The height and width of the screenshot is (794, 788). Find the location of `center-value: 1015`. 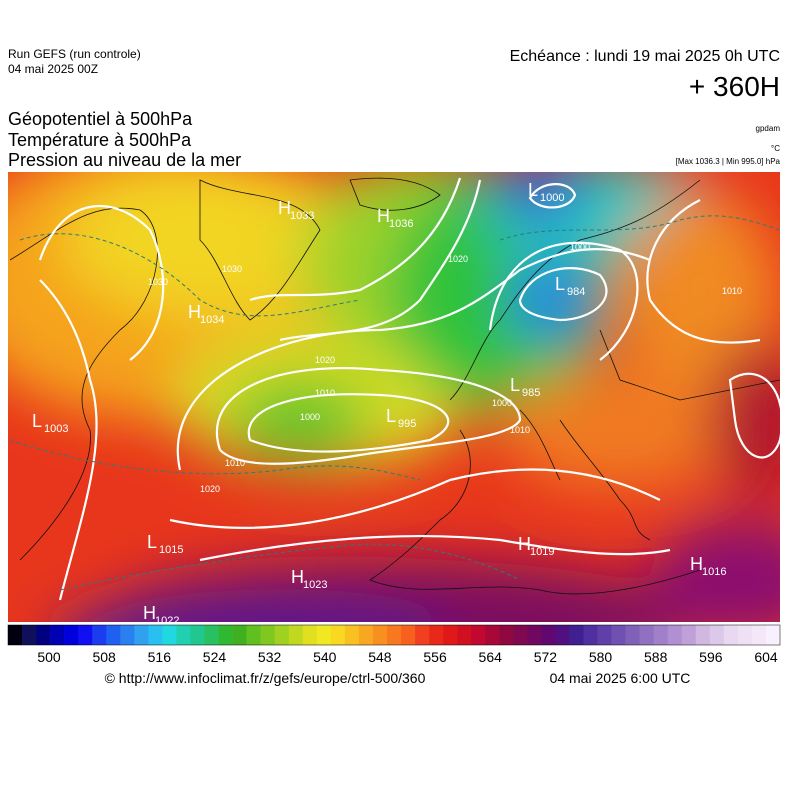

center-value: 1015 is located at coordinates (171, 550).